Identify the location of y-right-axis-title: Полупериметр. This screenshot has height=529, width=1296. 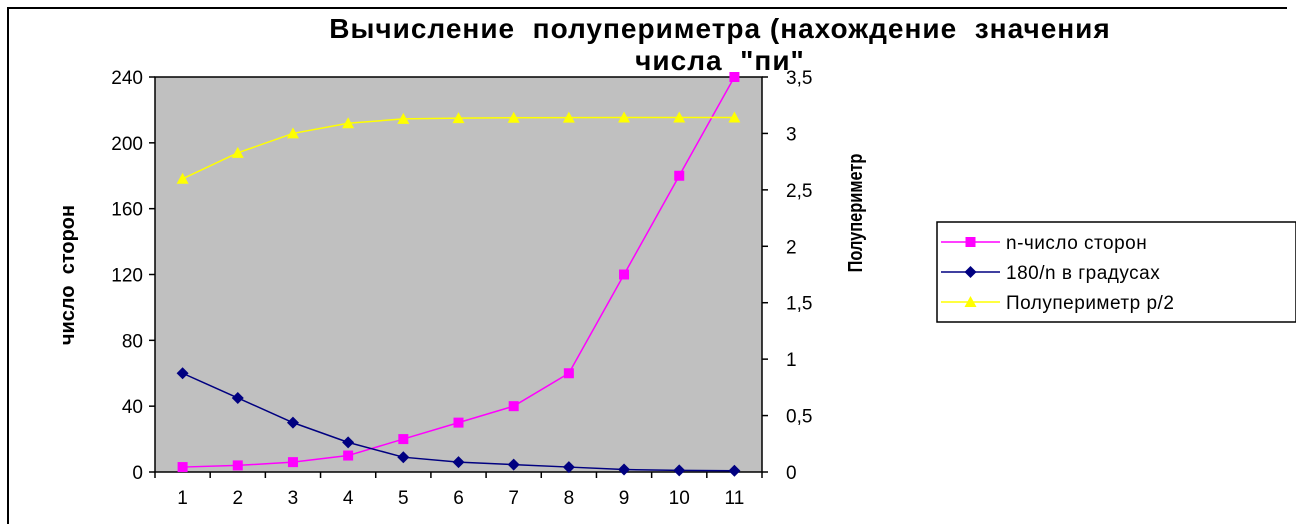
(854, 213).